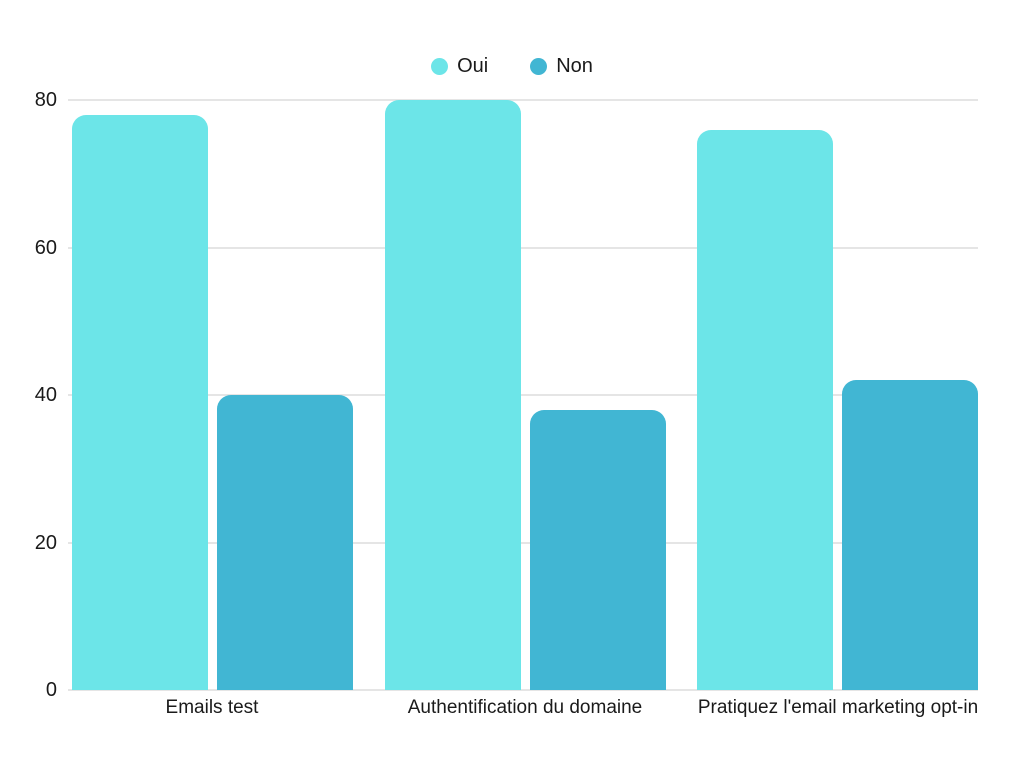 The height and width of the screenshot is (768, 1024). Describe the element at coordinates (525, 707) in the screenshot. I see `x-axis-category-label: Authentification du domaine` at that location.